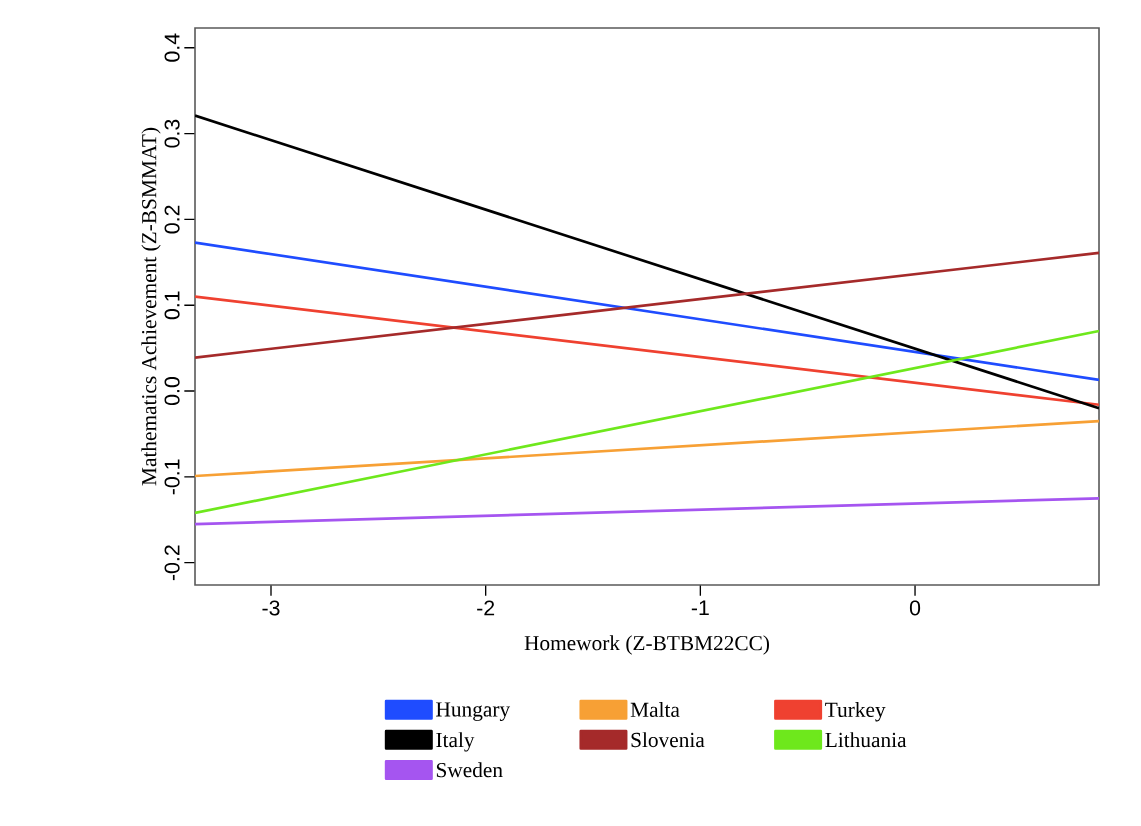  I want to click on legend-label: Hungary, so click(473, 711).